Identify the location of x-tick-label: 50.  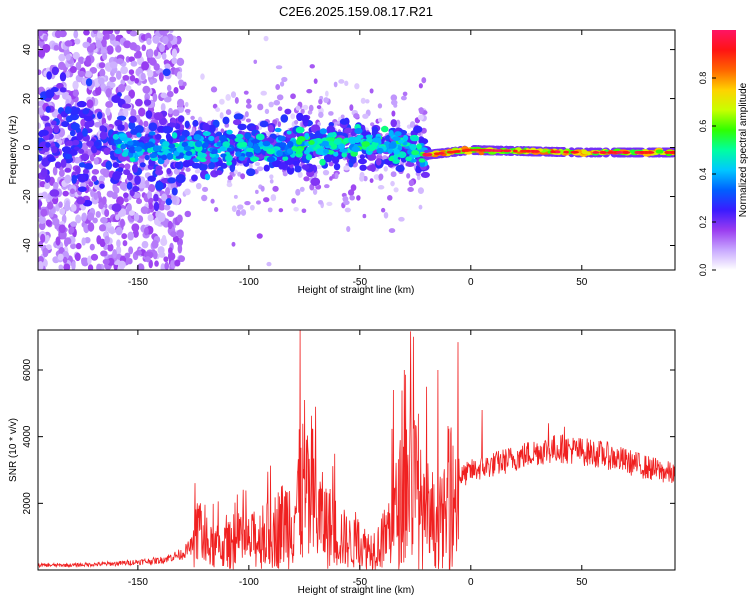
(582, 582).